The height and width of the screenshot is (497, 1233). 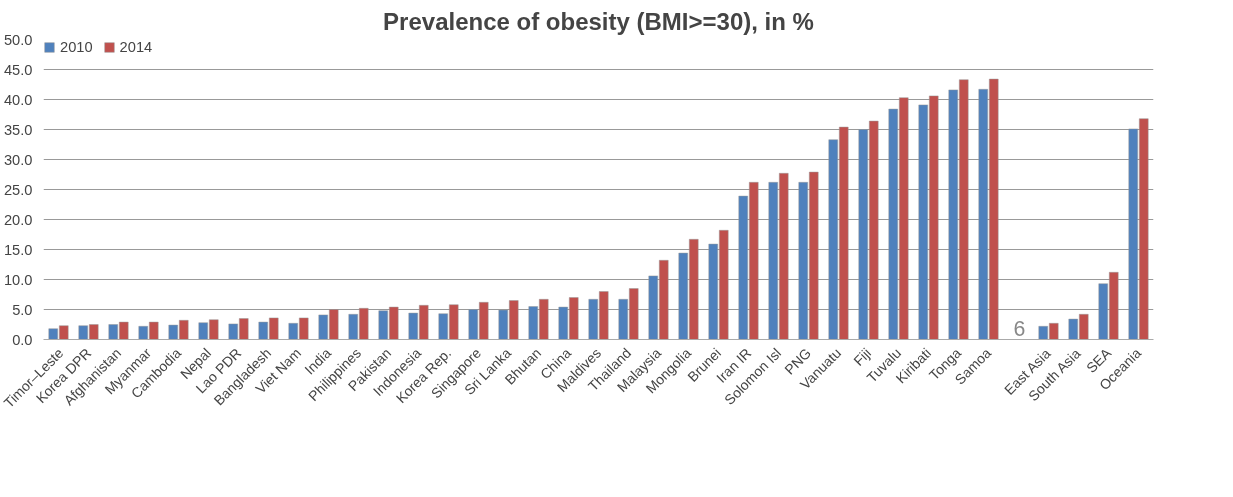 What do you see at coordinates (136, 47) in the screenshot?
I see `legend-label: 2014` at bounding box center [136, 47].